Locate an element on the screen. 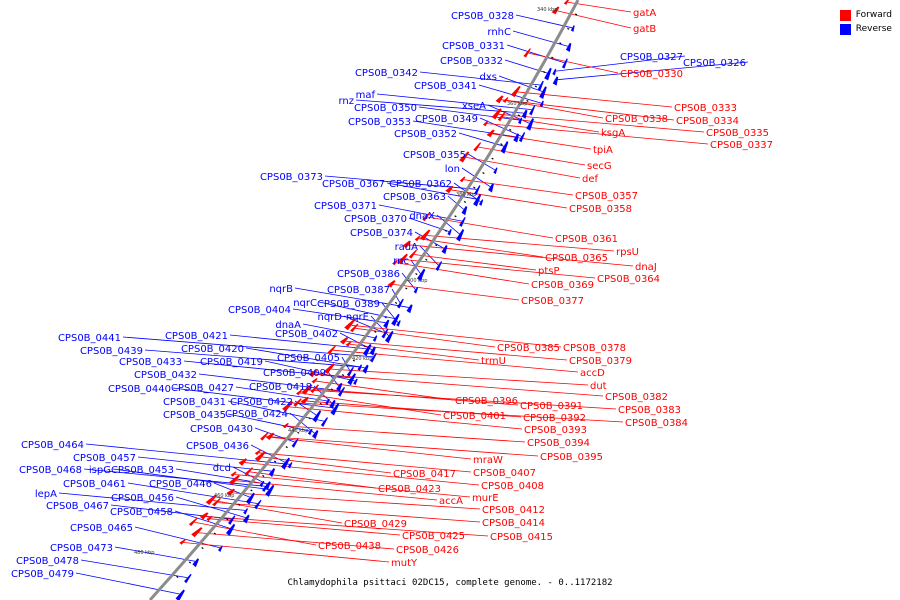 This screenshot has height=600, width=900. legend-item-forward: Forward is located at coordinates (865, 15).